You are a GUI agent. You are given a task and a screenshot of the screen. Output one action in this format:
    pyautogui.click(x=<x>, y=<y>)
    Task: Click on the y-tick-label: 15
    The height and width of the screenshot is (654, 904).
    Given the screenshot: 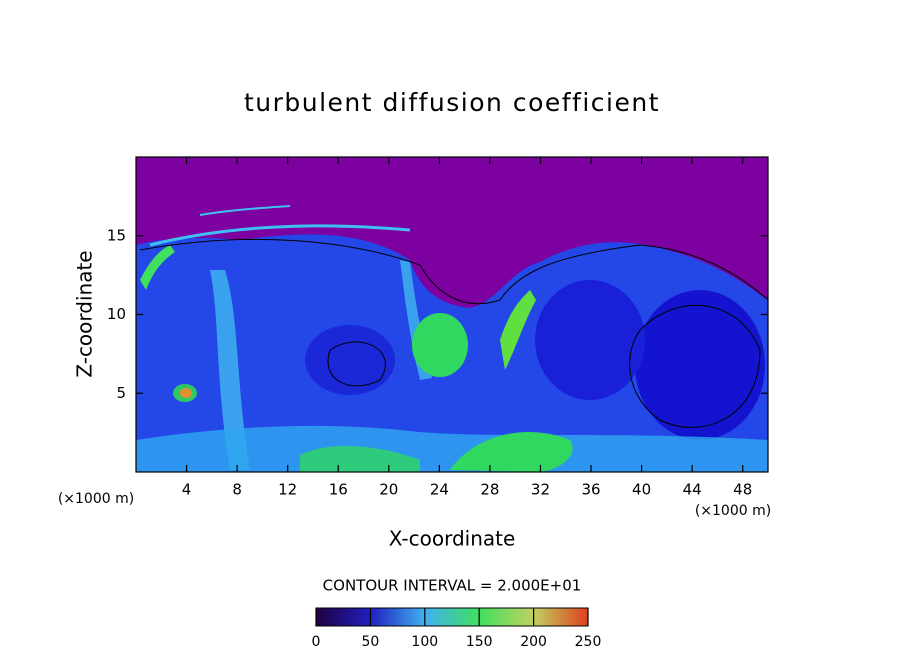 What is the action you would take?
    pyautogui.click(x=116, y=235)
    